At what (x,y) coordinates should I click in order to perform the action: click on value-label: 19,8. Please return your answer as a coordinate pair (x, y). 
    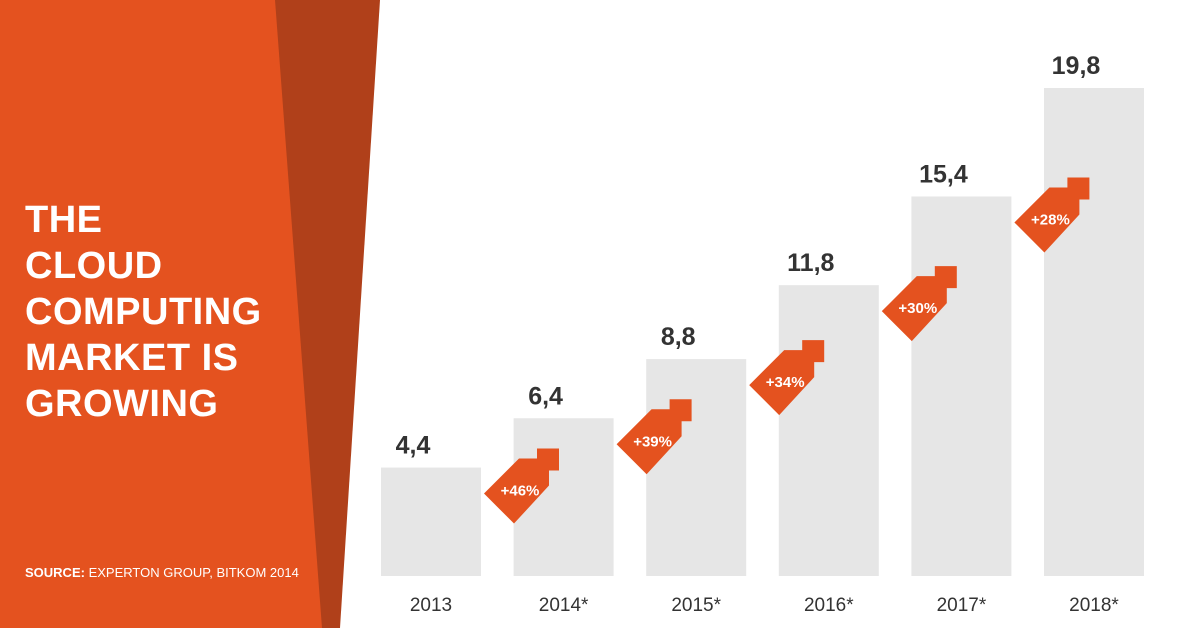
    Looking at the image, I should click on (1076, 66).